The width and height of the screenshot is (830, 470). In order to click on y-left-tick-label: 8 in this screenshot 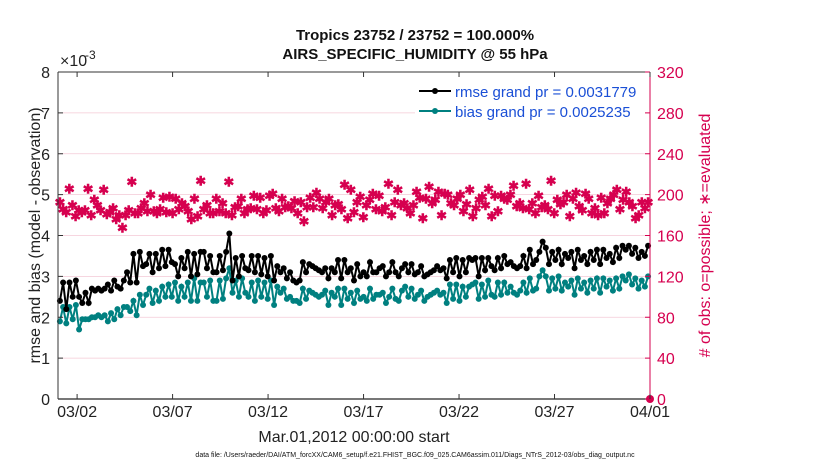, I will do `click(45, 73)`.